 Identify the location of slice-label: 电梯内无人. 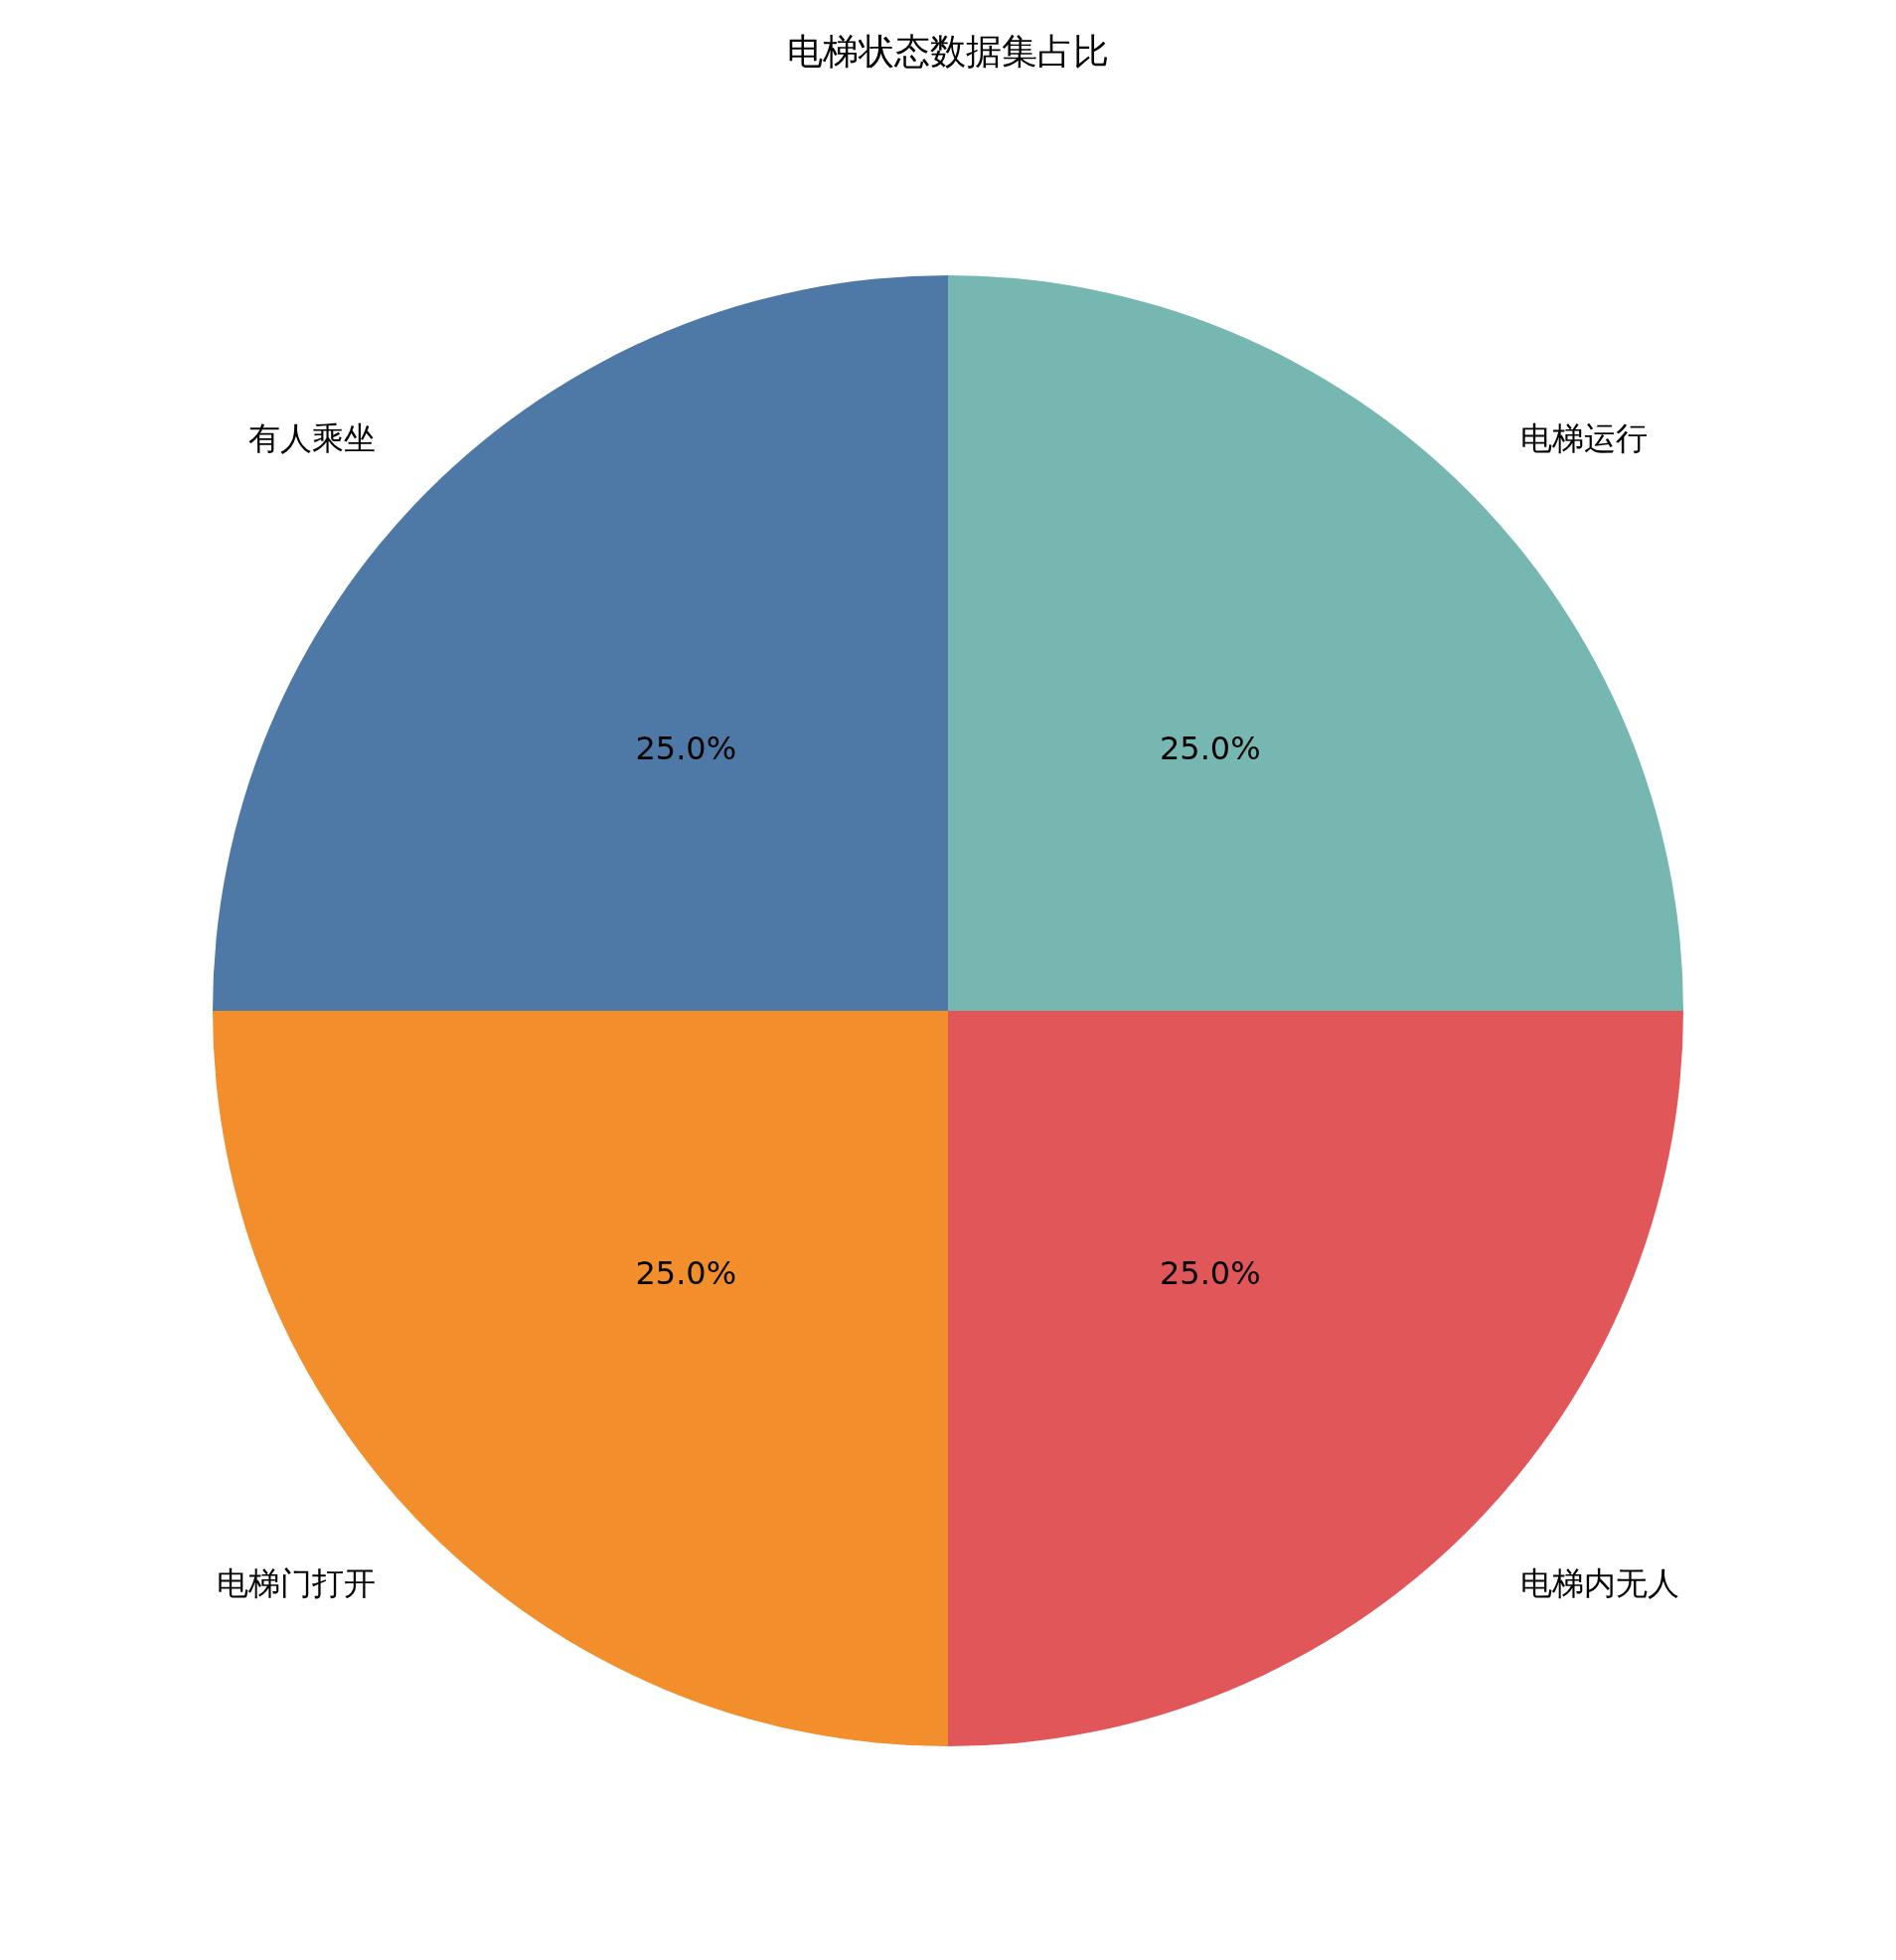
(1599, 1582).